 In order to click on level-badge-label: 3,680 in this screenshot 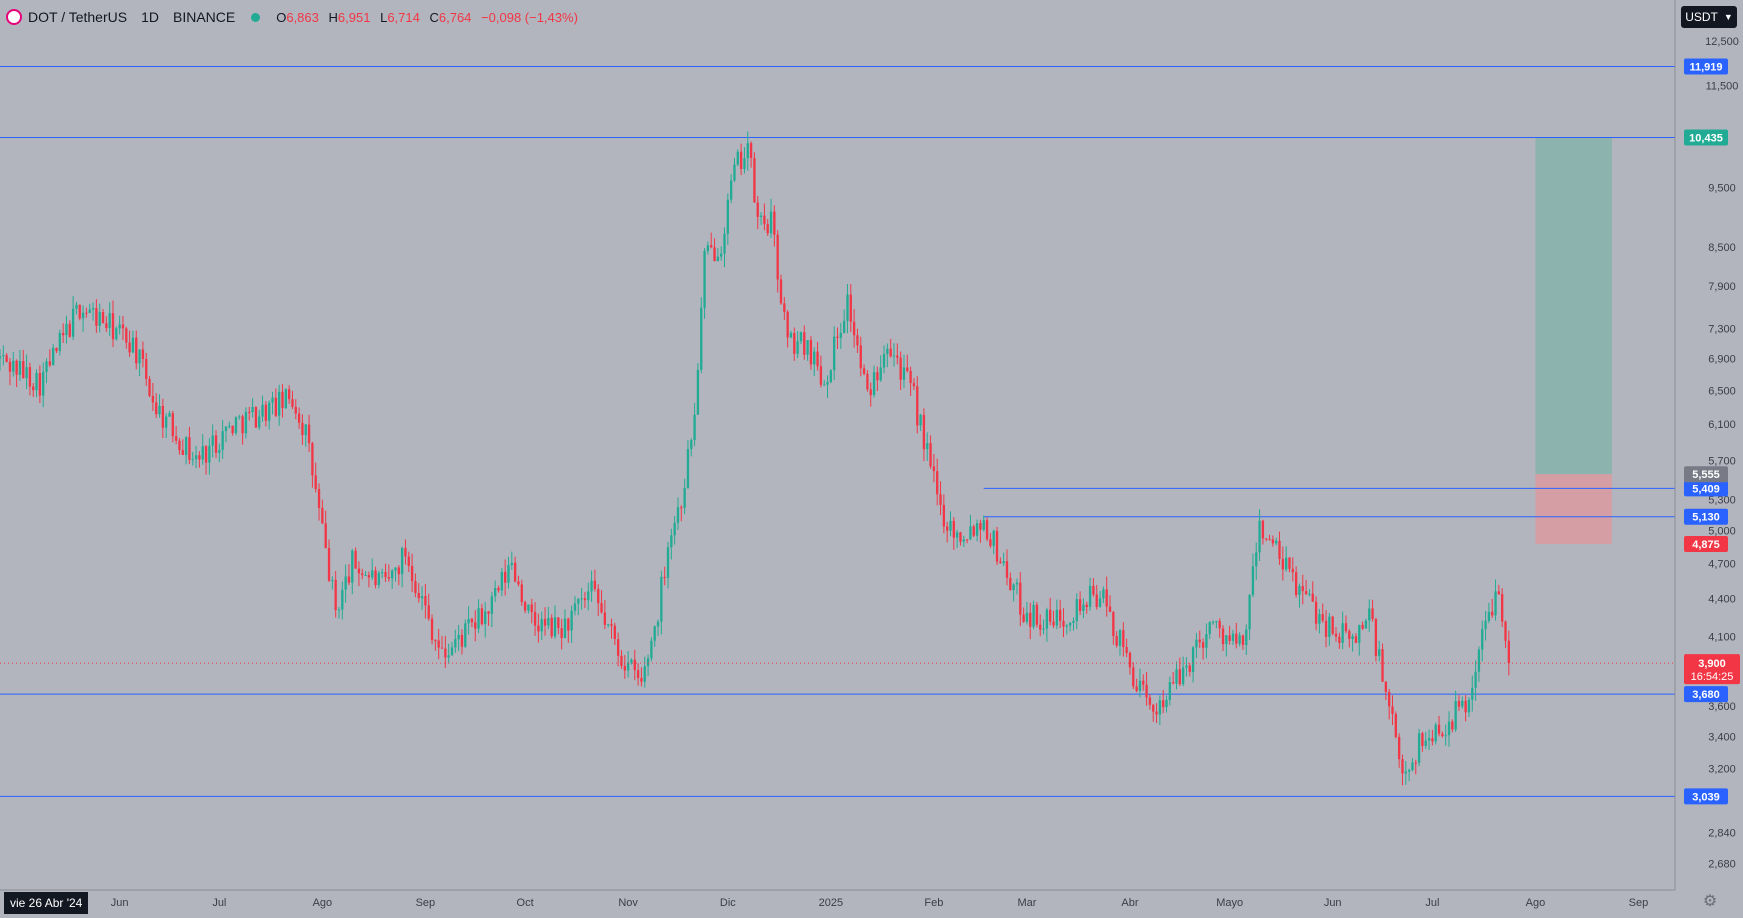, I will do `click(1706, 695)`.